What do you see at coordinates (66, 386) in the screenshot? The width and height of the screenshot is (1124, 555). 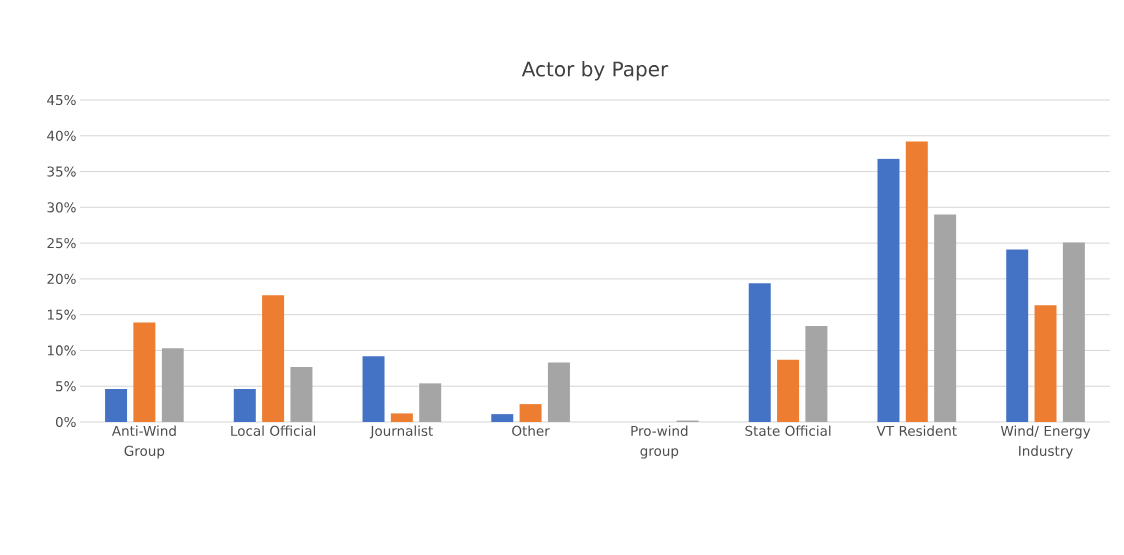 I see `y-tick-label: 5%` at bounding box center [66, 386].